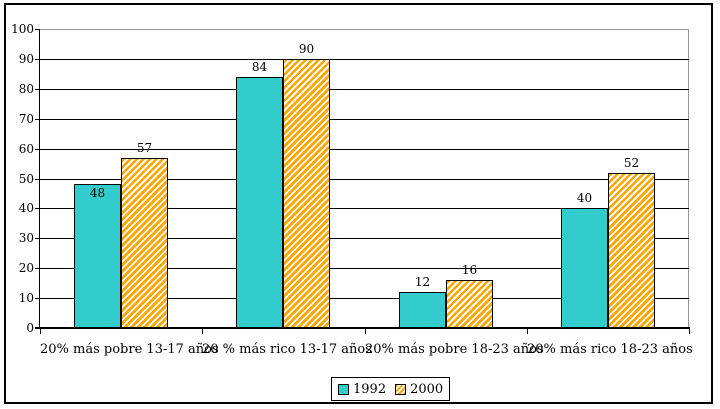 The image size is (720, 409). What do you see at coordinates (26, 208) in the screenshot?
I see `y-tick-label: 40` at bounding box center [26, 208].